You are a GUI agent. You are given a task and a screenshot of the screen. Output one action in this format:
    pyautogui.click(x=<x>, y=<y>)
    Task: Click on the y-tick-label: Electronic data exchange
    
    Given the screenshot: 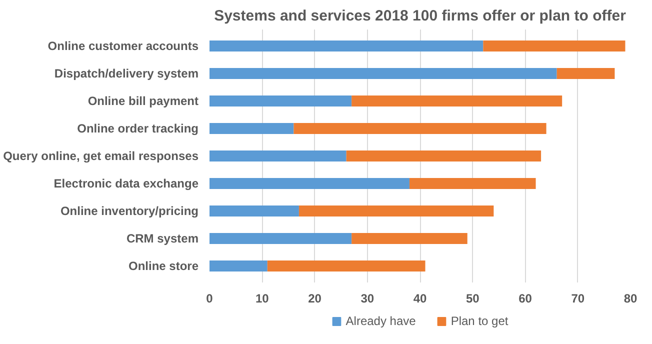 What is the action you would take?
    pyautogui.click(x=126, y=183)
    